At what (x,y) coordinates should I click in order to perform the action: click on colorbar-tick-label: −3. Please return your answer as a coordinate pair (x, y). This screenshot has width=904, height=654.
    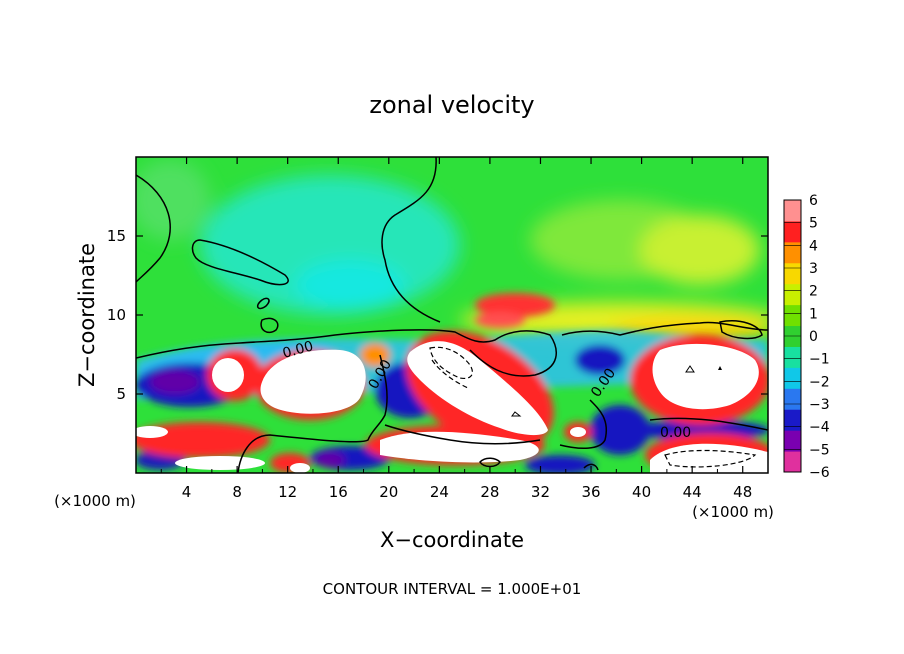
    Looking at the image, I should click on (819, 405).